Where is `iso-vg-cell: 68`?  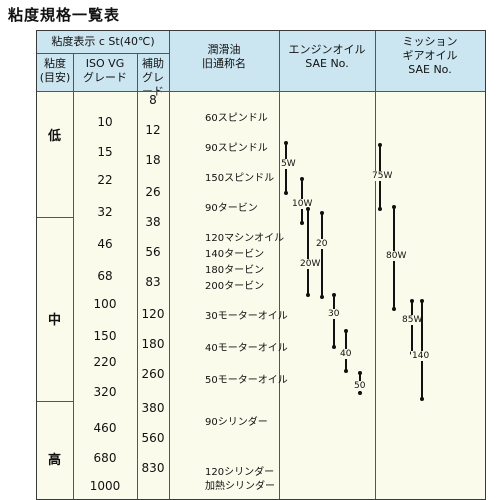
iso-vg-cell: 68 is located at coordinates (105, 276).